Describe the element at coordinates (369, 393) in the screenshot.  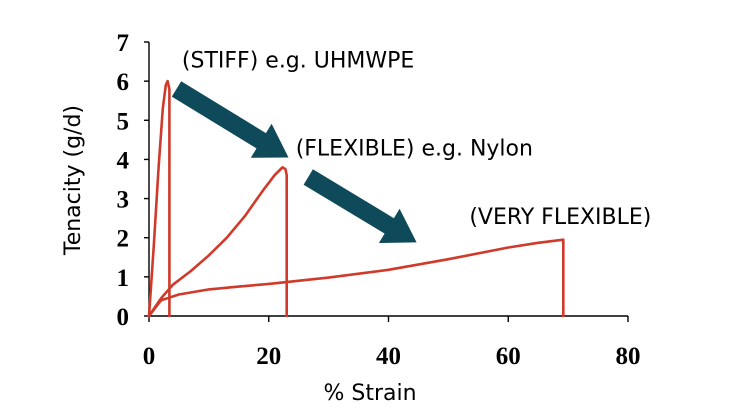
I see `x-axis-label: % Strain` at that location.